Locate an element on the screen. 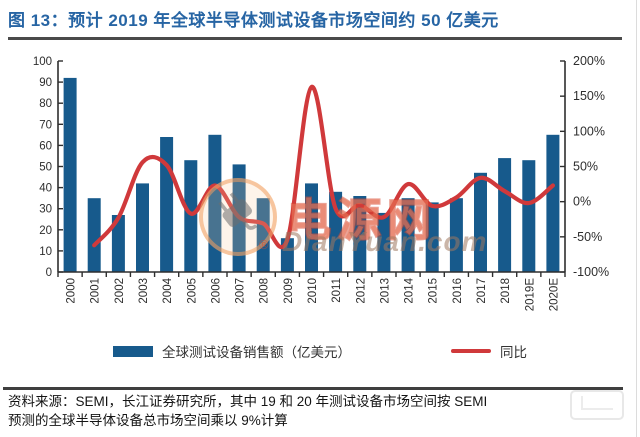  x-axis-label-2019E: 2019E is located at coordinates (530, 295).